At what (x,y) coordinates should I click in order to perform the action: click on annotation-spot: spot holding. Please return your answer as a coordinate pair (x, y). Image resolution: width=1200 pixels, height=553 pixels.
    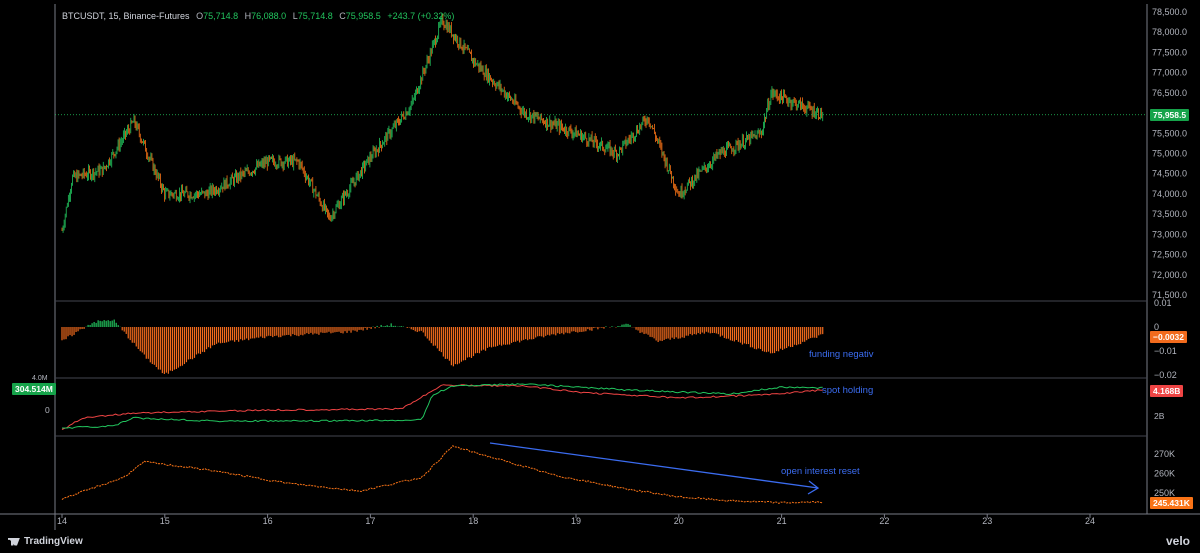
    Looking at the image, I should click on (848, 390).